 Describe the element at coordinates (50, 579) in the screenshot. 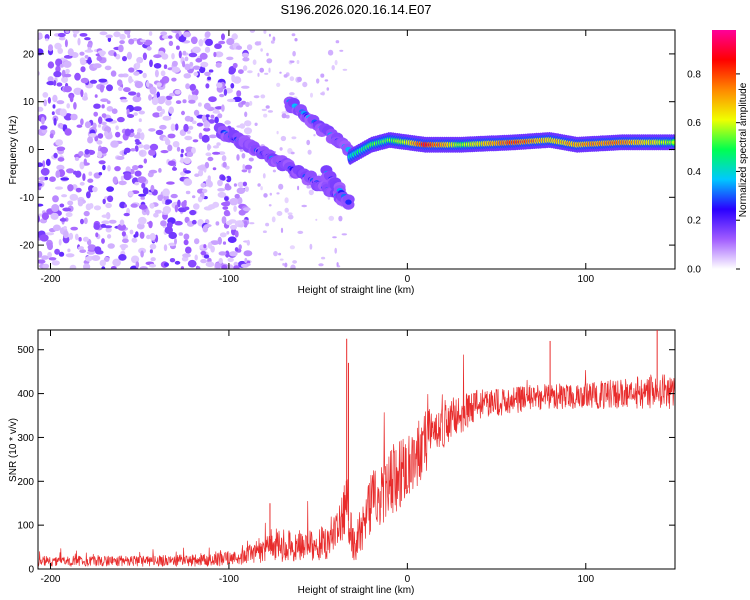

I see `snr-xtick-label: -200` at that location.